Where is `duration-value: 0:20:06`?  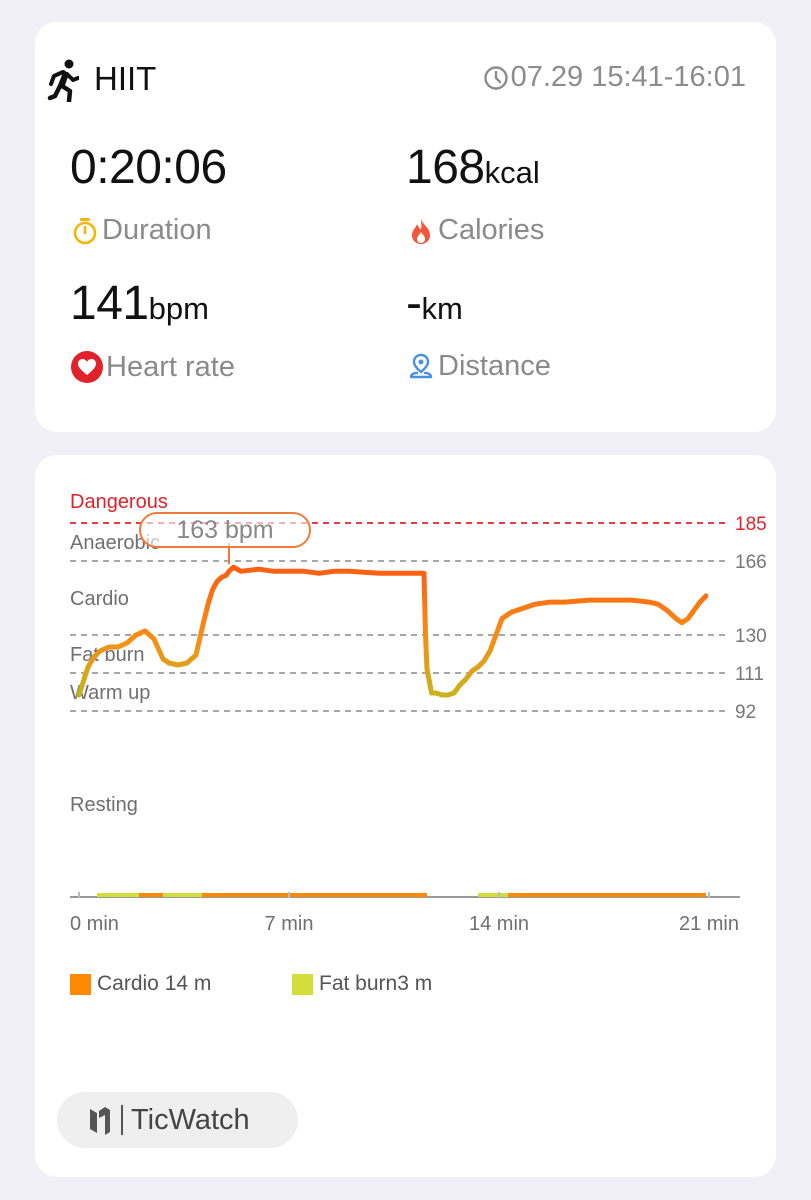 duration-value: 0:20:06 is located at coordinates (148, 167).